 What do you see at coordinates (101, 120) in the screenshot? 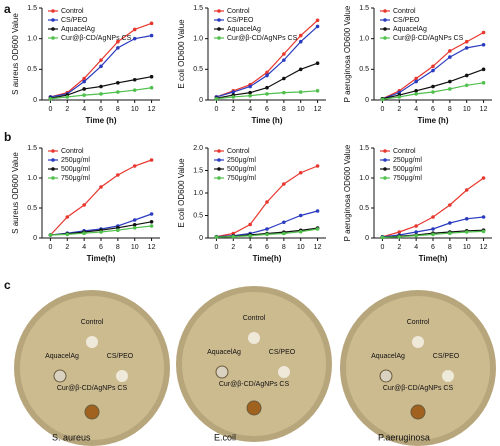
I see `x-axis-title: Time (h)` at bounding box center [101, 120].